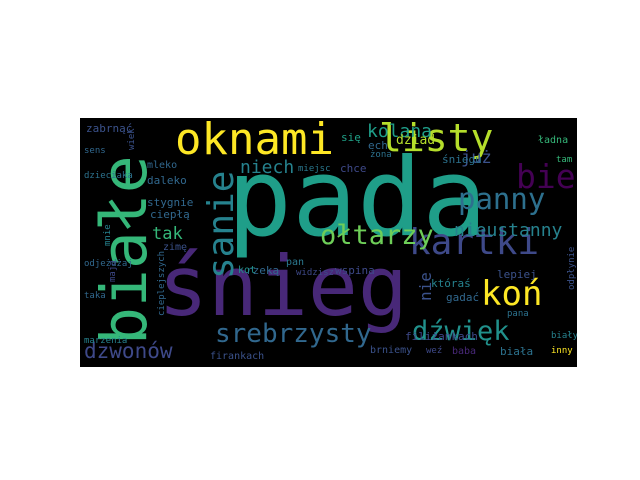  Describe the element at coordinates (377, 235) in the screenshot. I see `word-oltarzy: ołtarzy` at that location.